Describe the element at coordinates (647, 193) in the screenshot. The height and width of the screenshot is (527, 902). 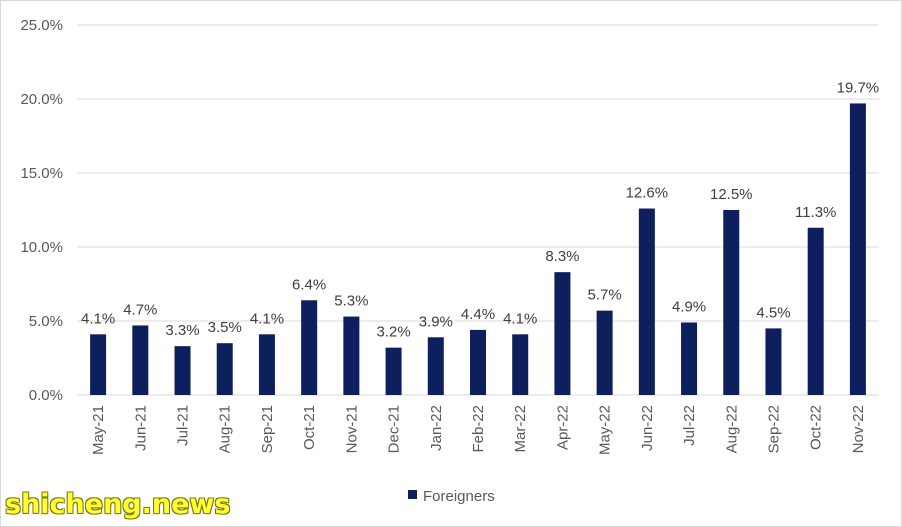
I see `data-label: 12.6%` at that location.